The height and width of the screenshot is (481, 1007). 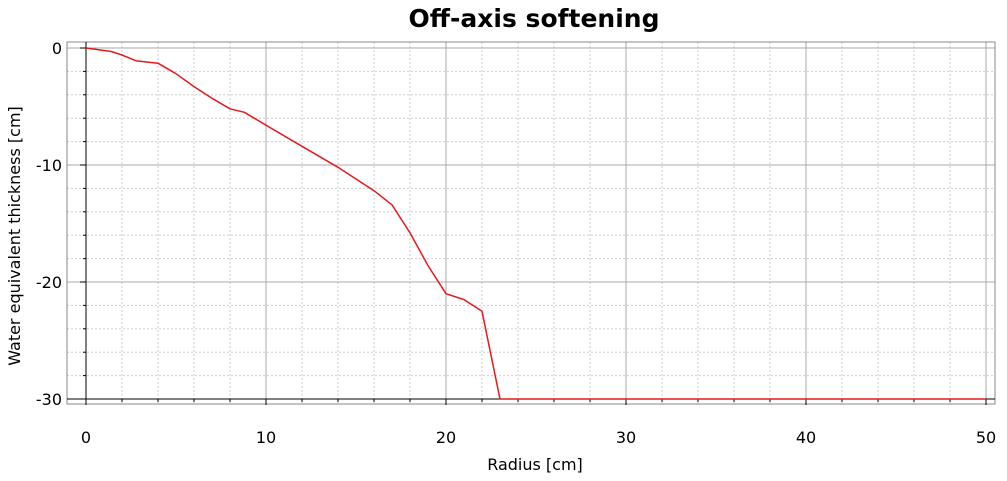 I want to click on x-tick-label: 50, so click(x=986, y=437).